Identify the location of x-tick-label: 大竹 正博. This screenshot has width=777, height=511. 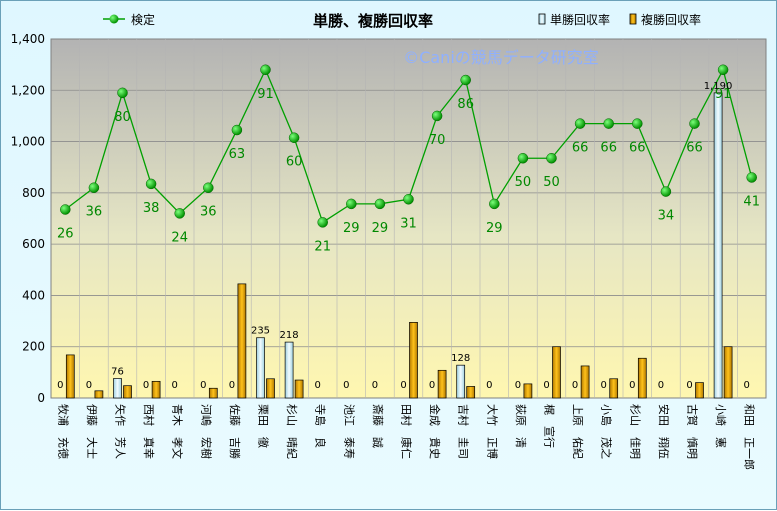
(492, 431).